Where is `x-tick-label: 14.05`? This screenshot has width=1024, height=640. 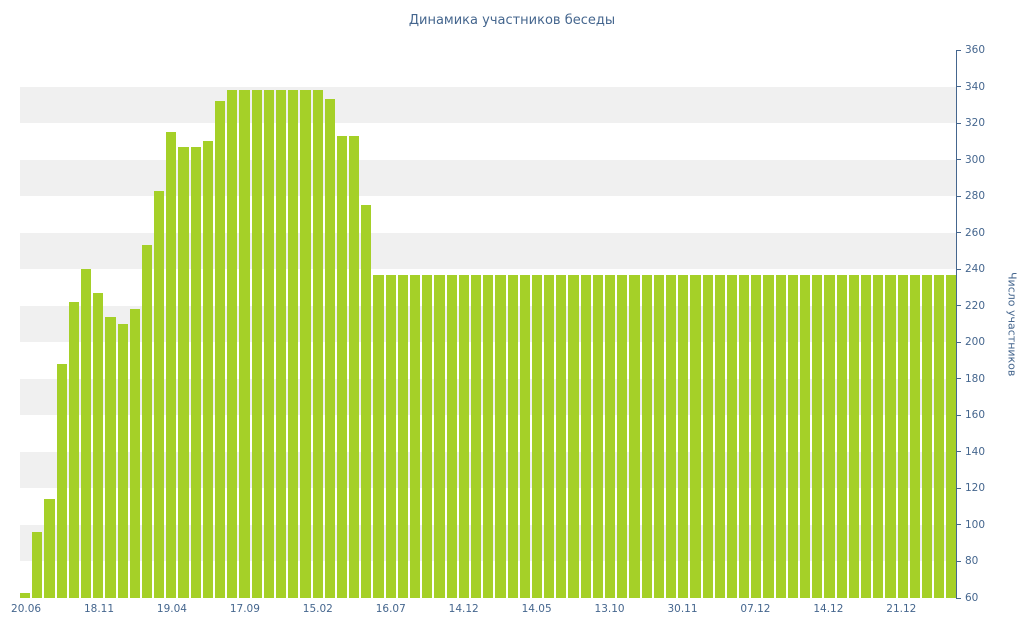
x-tick-label: 14.05 is located at coordinates (536, 609).